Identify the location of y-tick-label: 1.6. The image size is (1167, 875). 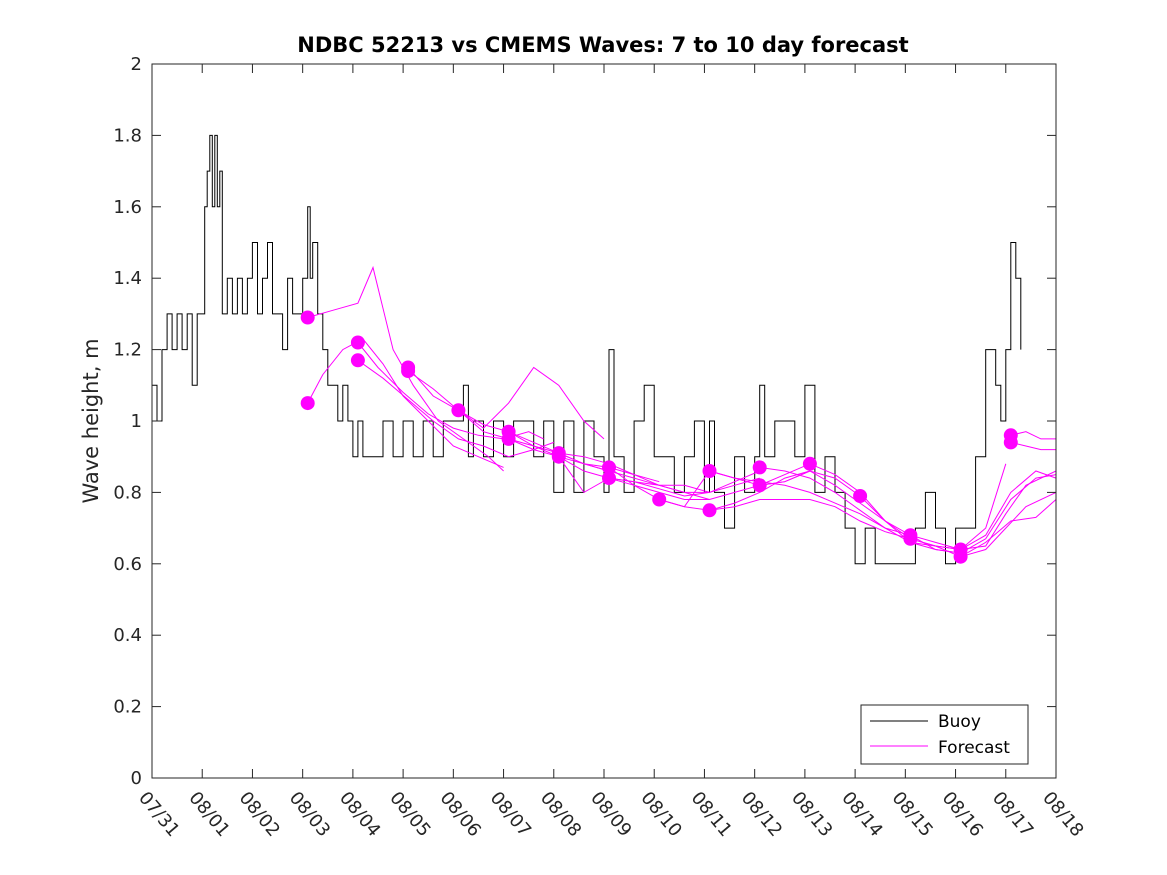
(127, 207).